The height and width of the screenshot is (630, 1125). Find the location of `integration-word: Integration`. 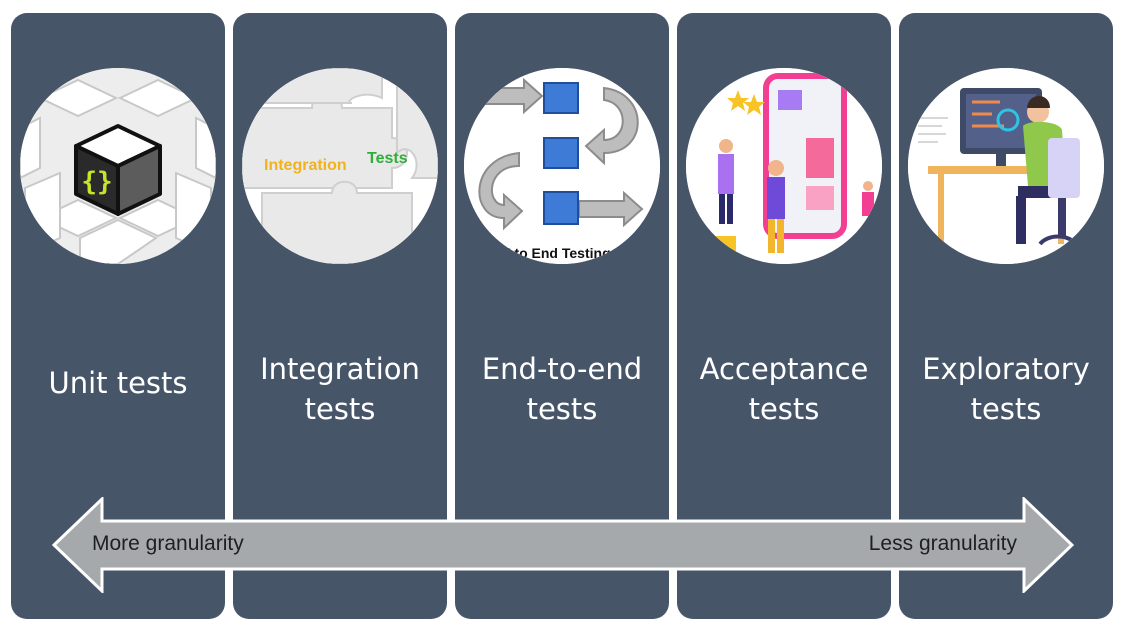

integration-word: Integration is located at coordinates (305, 165).